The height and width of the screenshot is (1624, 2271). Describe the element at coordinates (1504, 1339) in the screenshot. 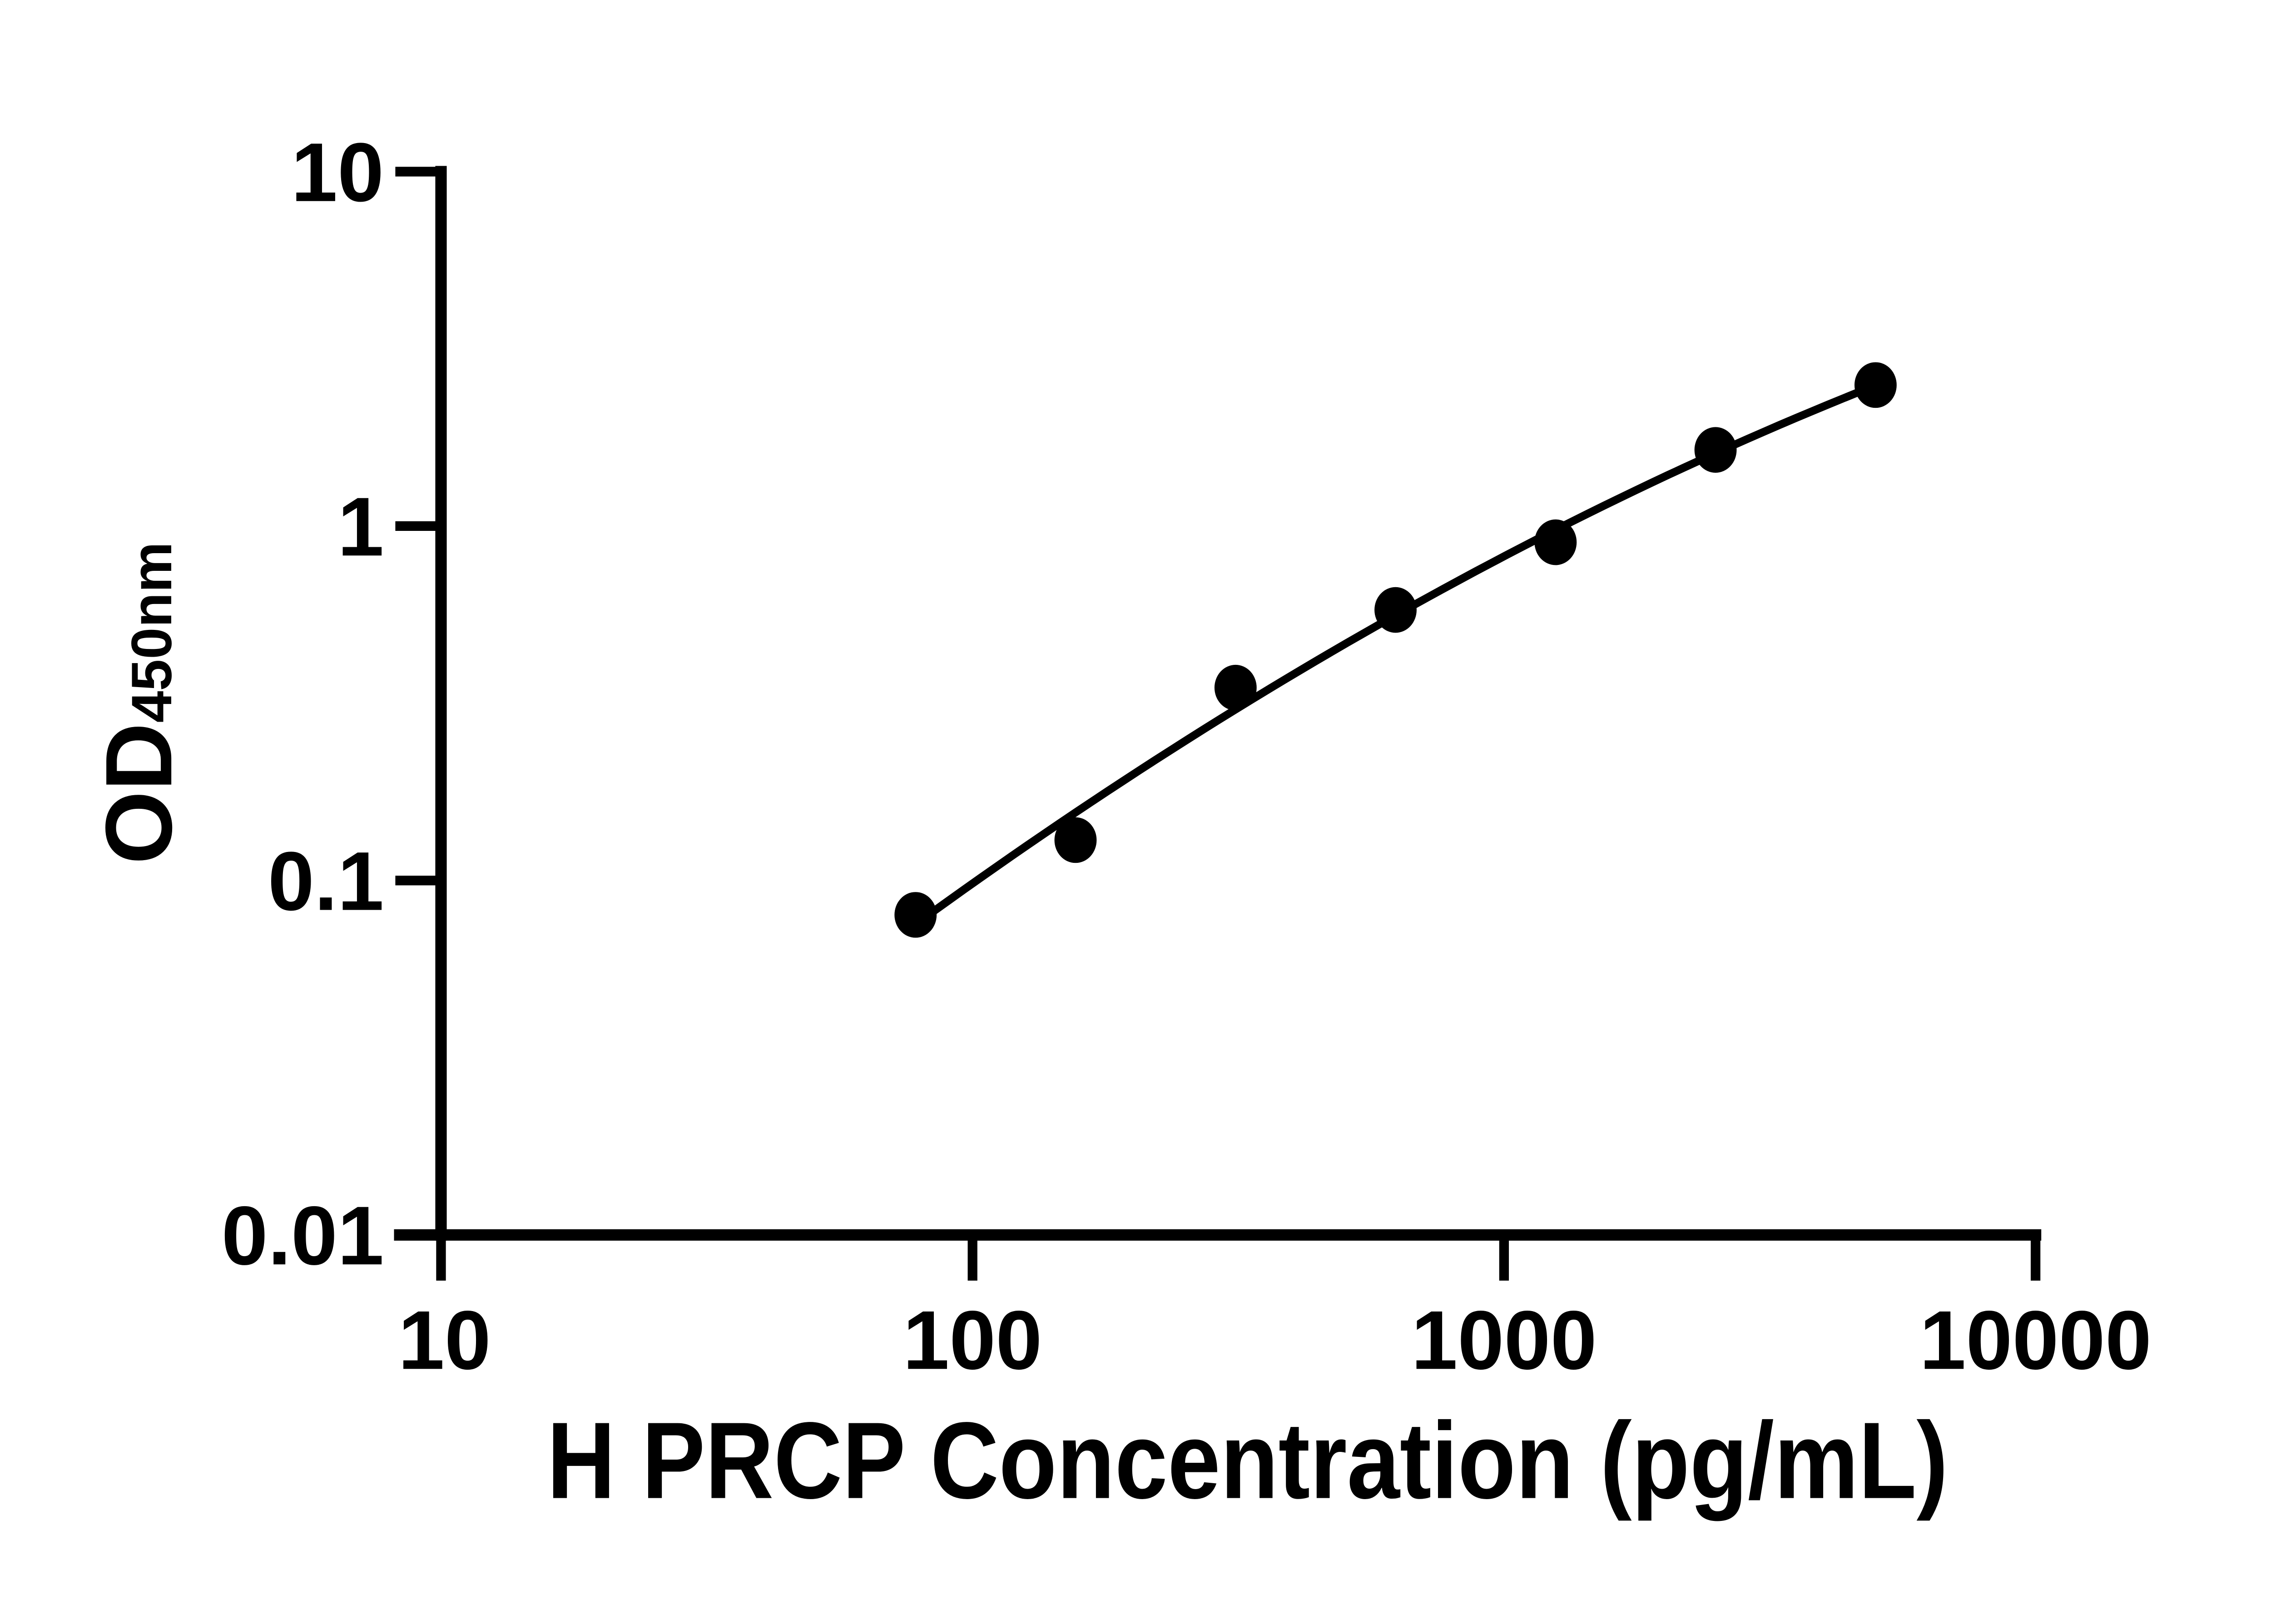

I see `x-tick-label: 1000` at that location.